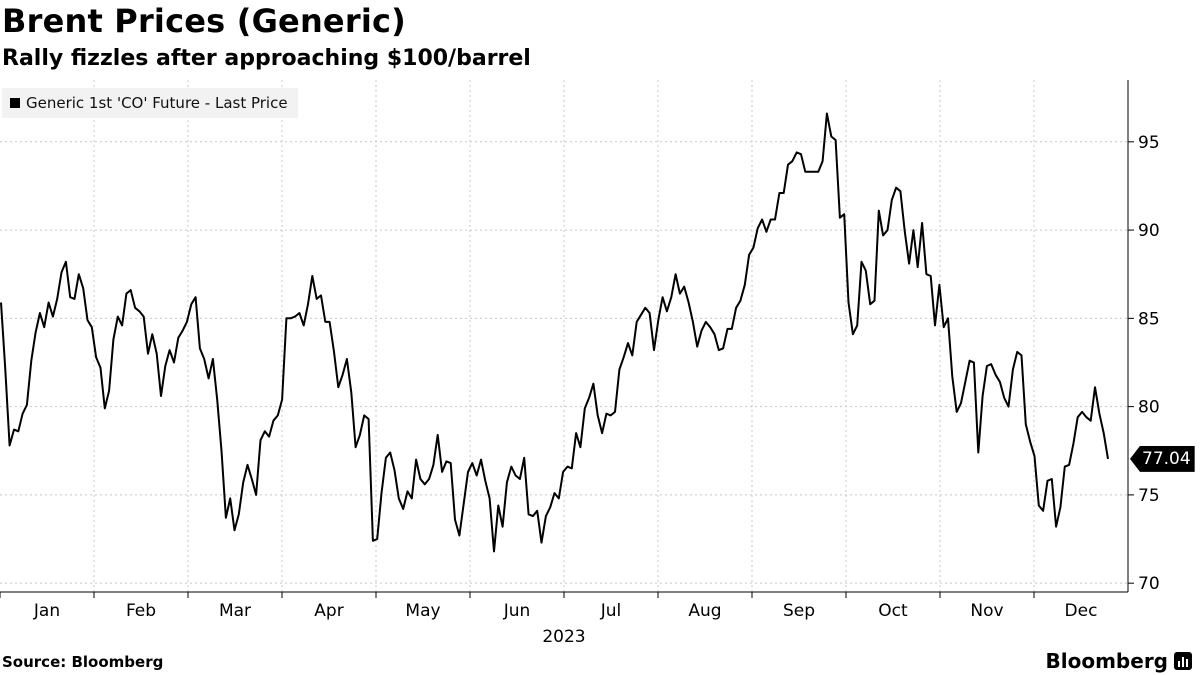 The height and width of the screenshot is (675, 1200). I want to click on legend-swatch, so click(15, 103).